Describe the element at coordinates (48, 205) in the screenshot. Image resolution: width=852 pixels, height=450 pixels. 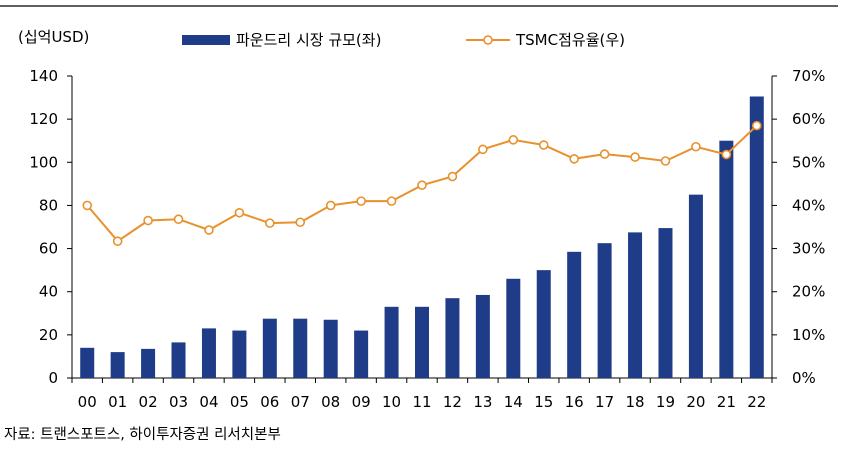
I see `left-tick-label: 80` at that location.